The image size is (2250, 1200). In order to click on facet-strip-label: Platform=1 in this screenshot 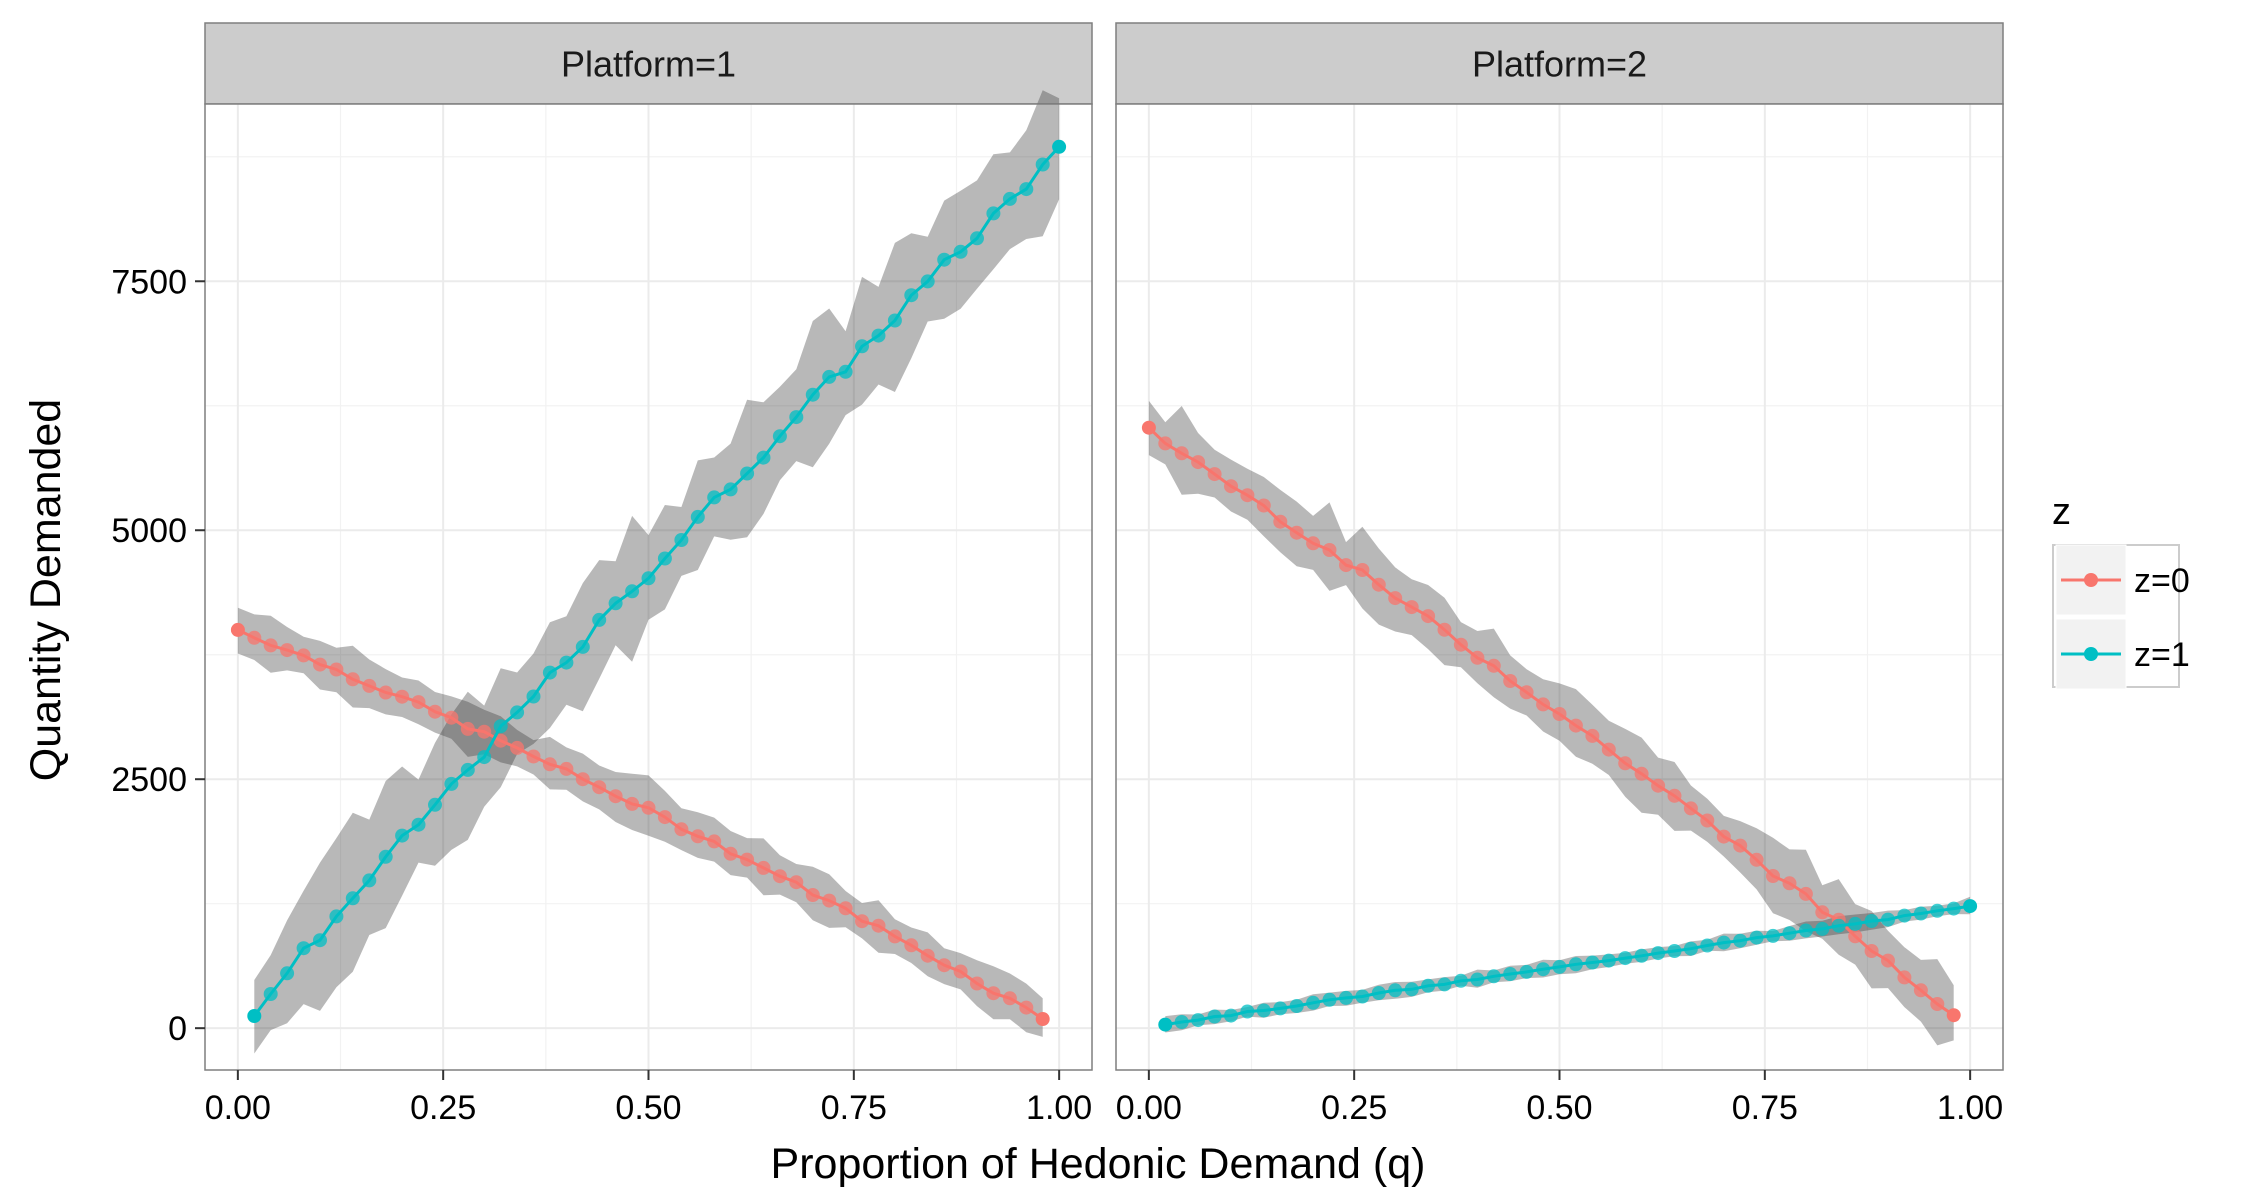, I will do `click(648, 64)`.